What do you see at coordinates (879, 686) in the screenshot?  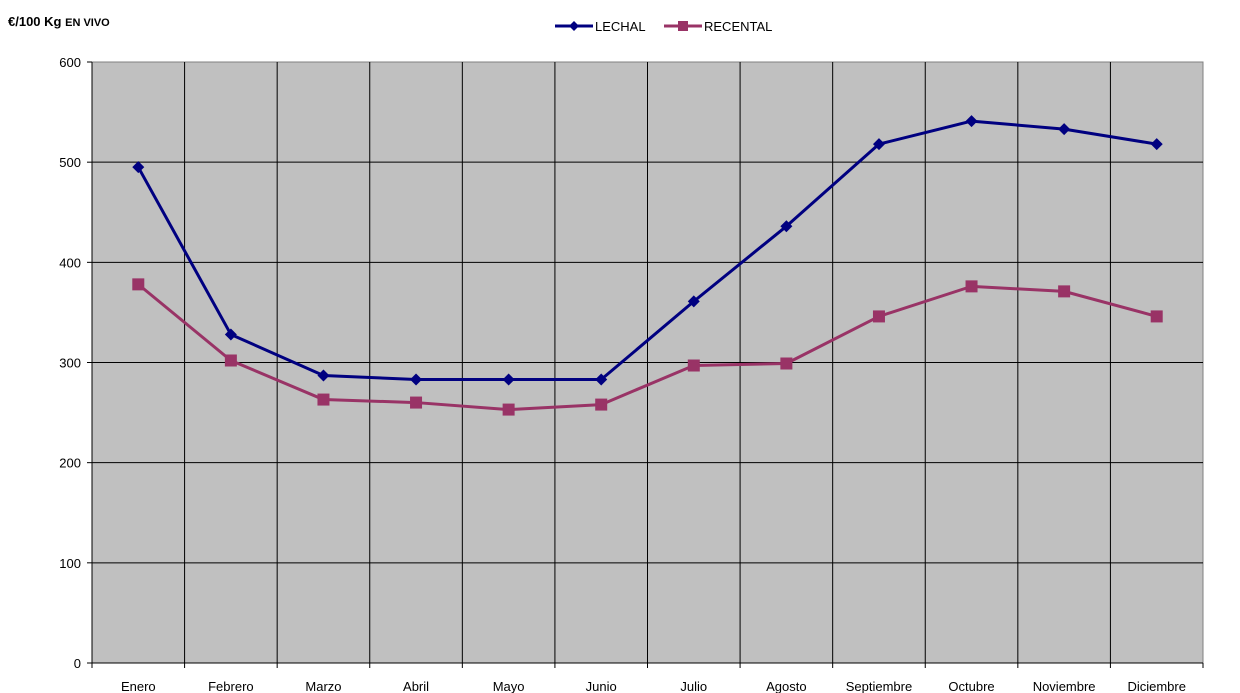 I see `x-tick-label: Septiembre` at bounding box center [879, 686].